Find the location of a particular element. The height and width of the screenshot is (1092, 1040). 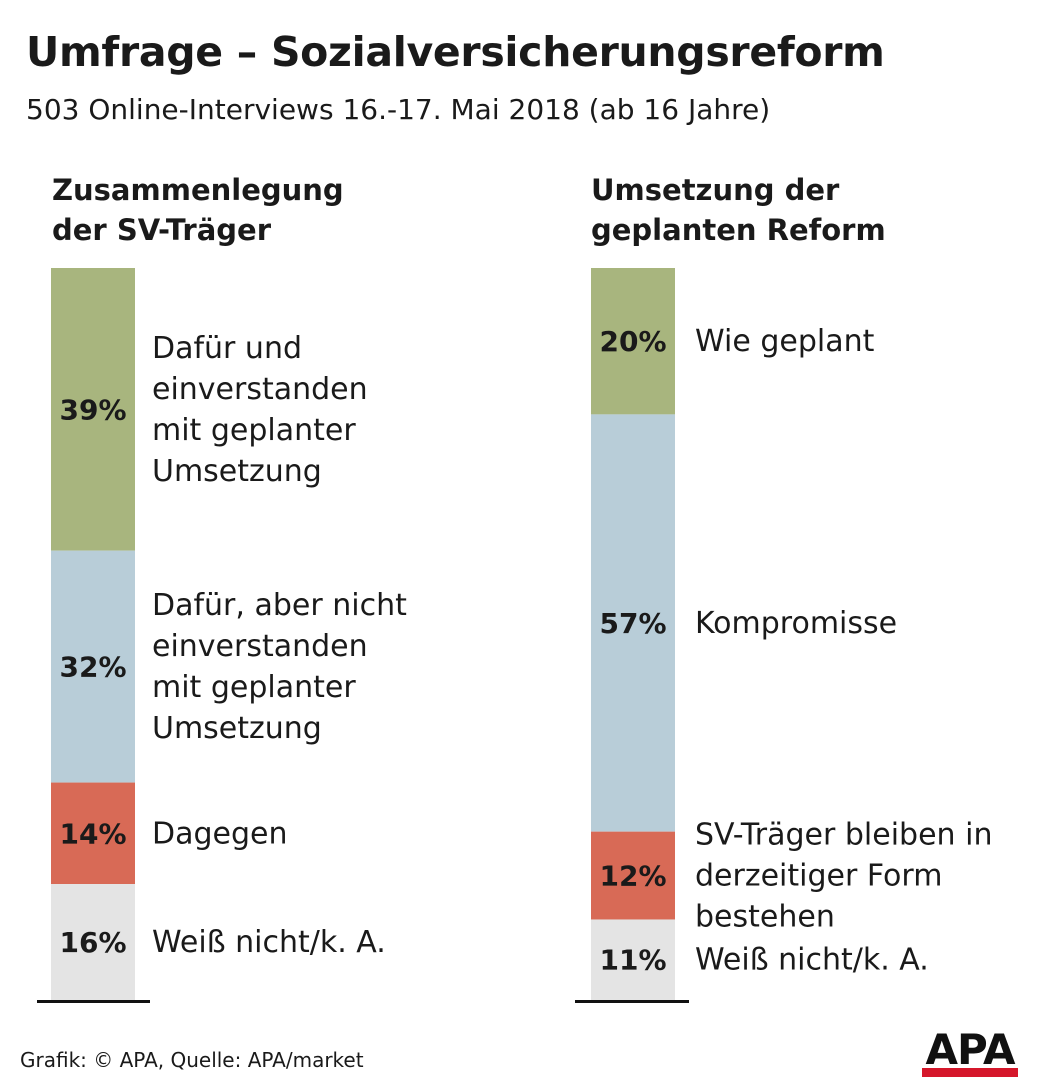

left-category-label-4-line-1: Weiß nicht/k. A. is located at coordinates (269, 942).